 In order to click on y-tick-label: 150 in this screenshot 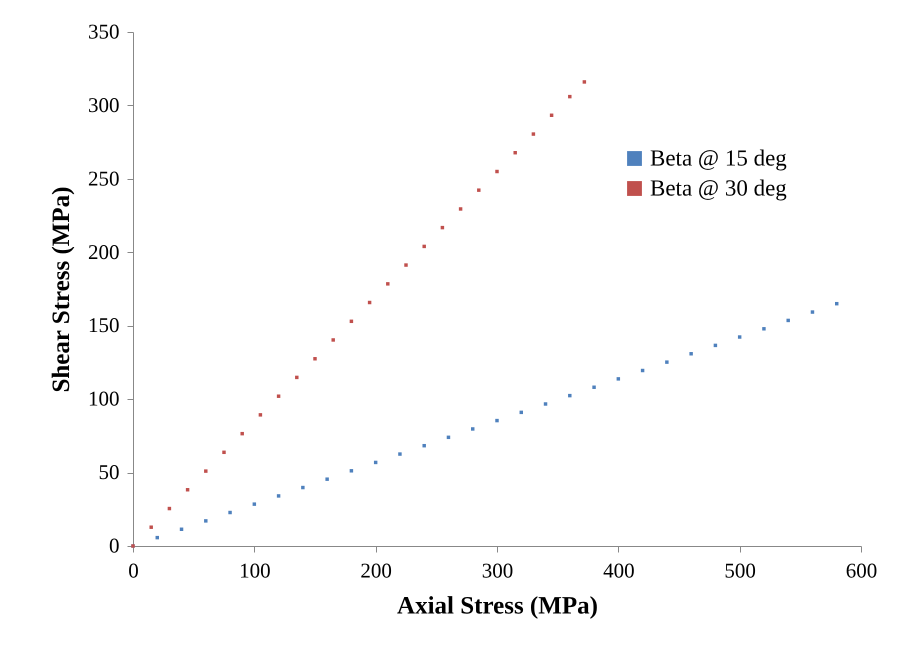, I will do `click(104, 325)`.